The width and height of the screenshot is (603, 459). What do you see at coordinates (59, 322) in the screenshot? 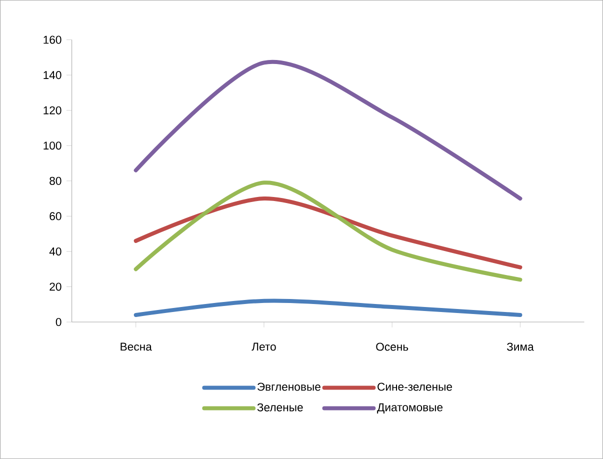
I see `y-tick-label: 0` at bounding box center [59, 322].